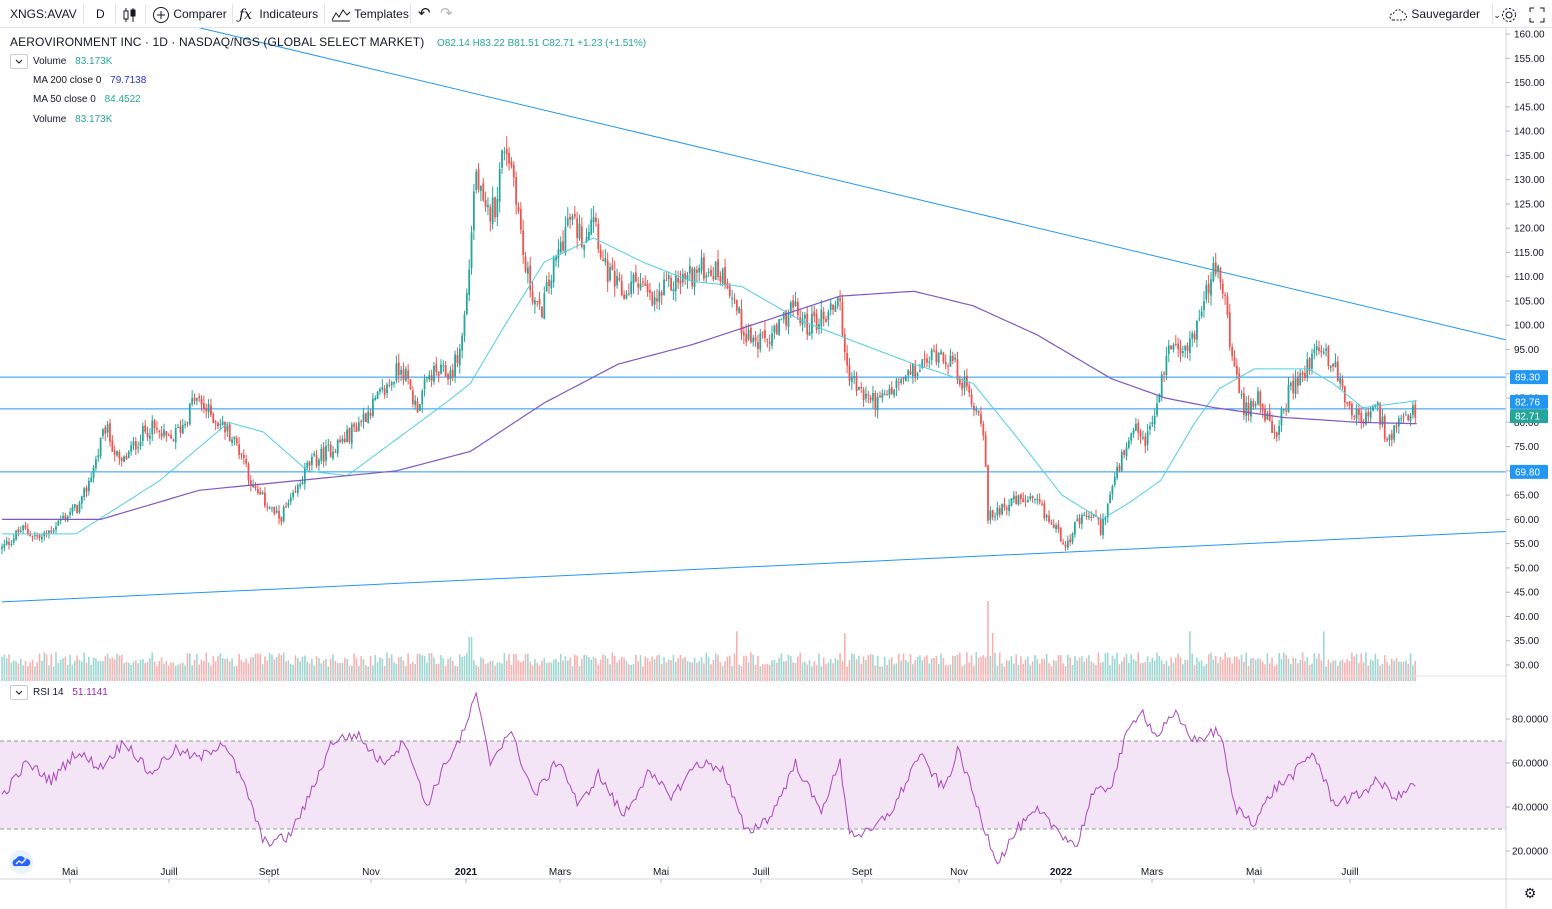  I want to click on save-button: Sauvegarder ⌄, so click(1444, 14).